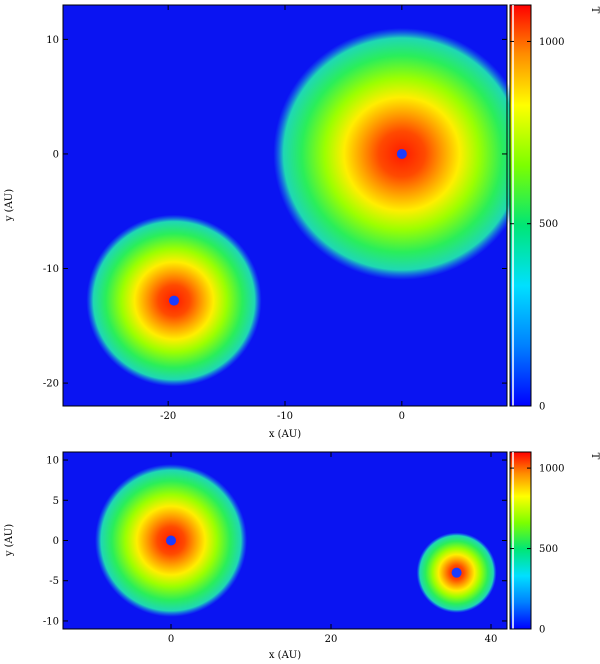  Describe the element at coordinates (537, 225) in the screenshot. I see `top-colorbar-ticks: 1000 500 0` at that location.